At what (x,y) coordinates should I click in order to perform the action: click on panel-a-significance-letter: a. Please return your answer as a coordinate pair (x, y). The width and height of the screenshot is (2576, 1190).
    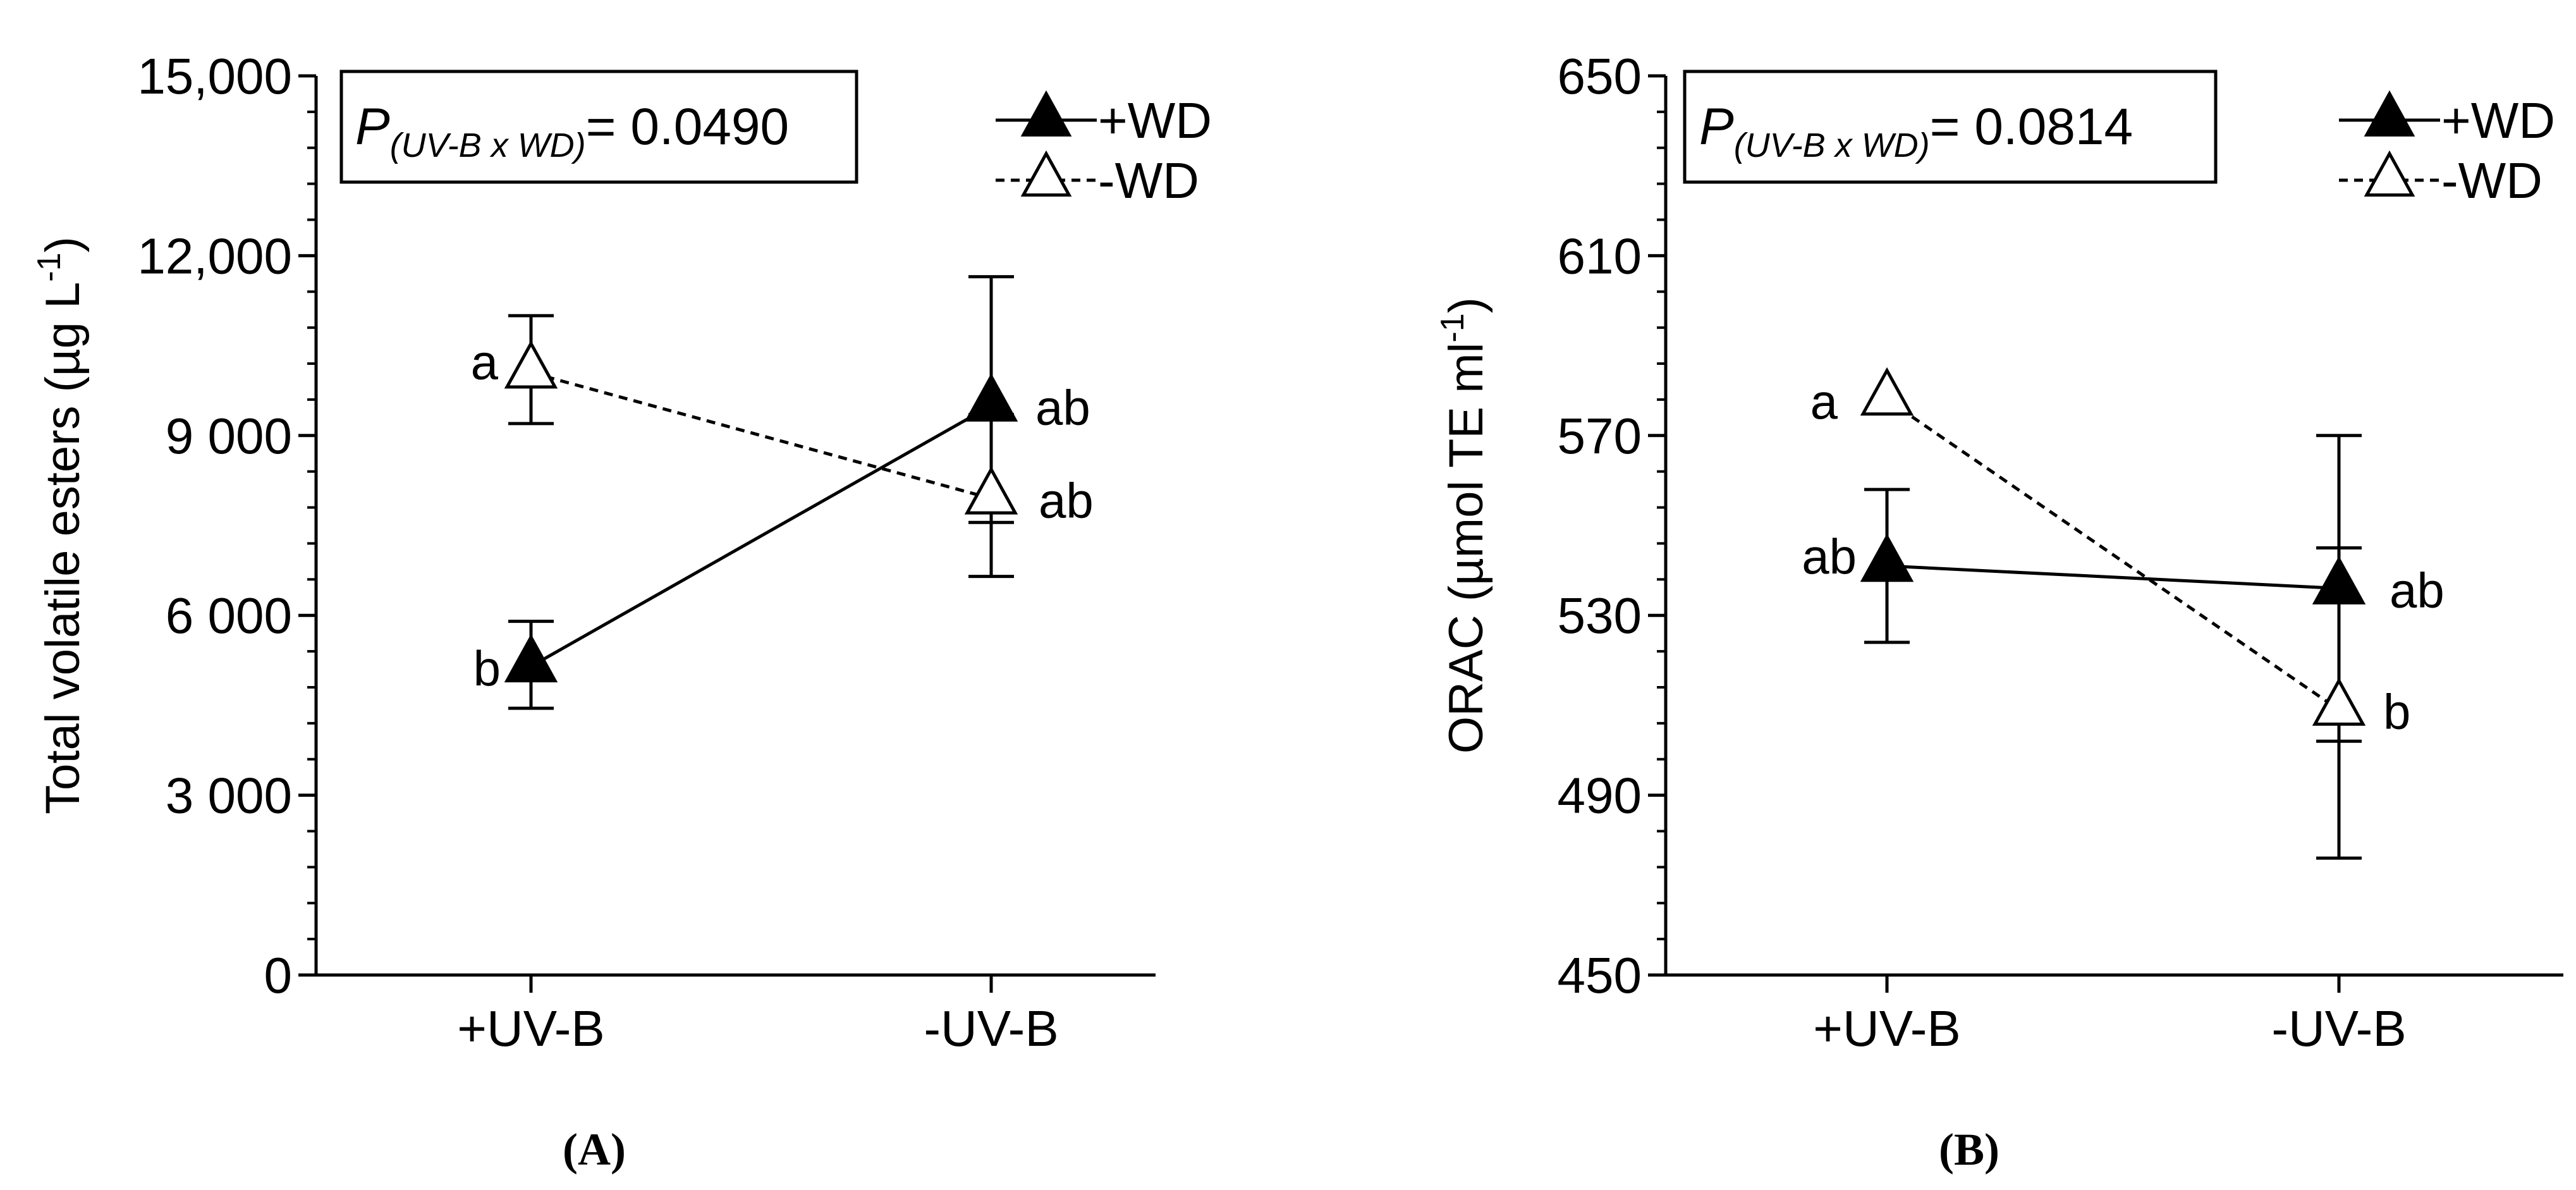
    Looking at the image, I should click on (485, 362).